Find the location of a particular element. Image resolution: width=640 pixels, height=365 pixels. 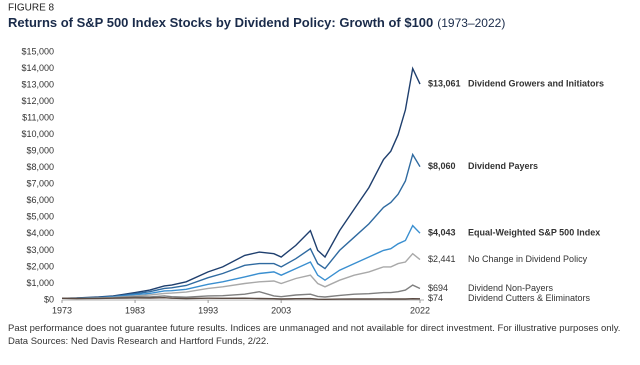

x-tick-label: 1993 is located at coordinates (208, 310).